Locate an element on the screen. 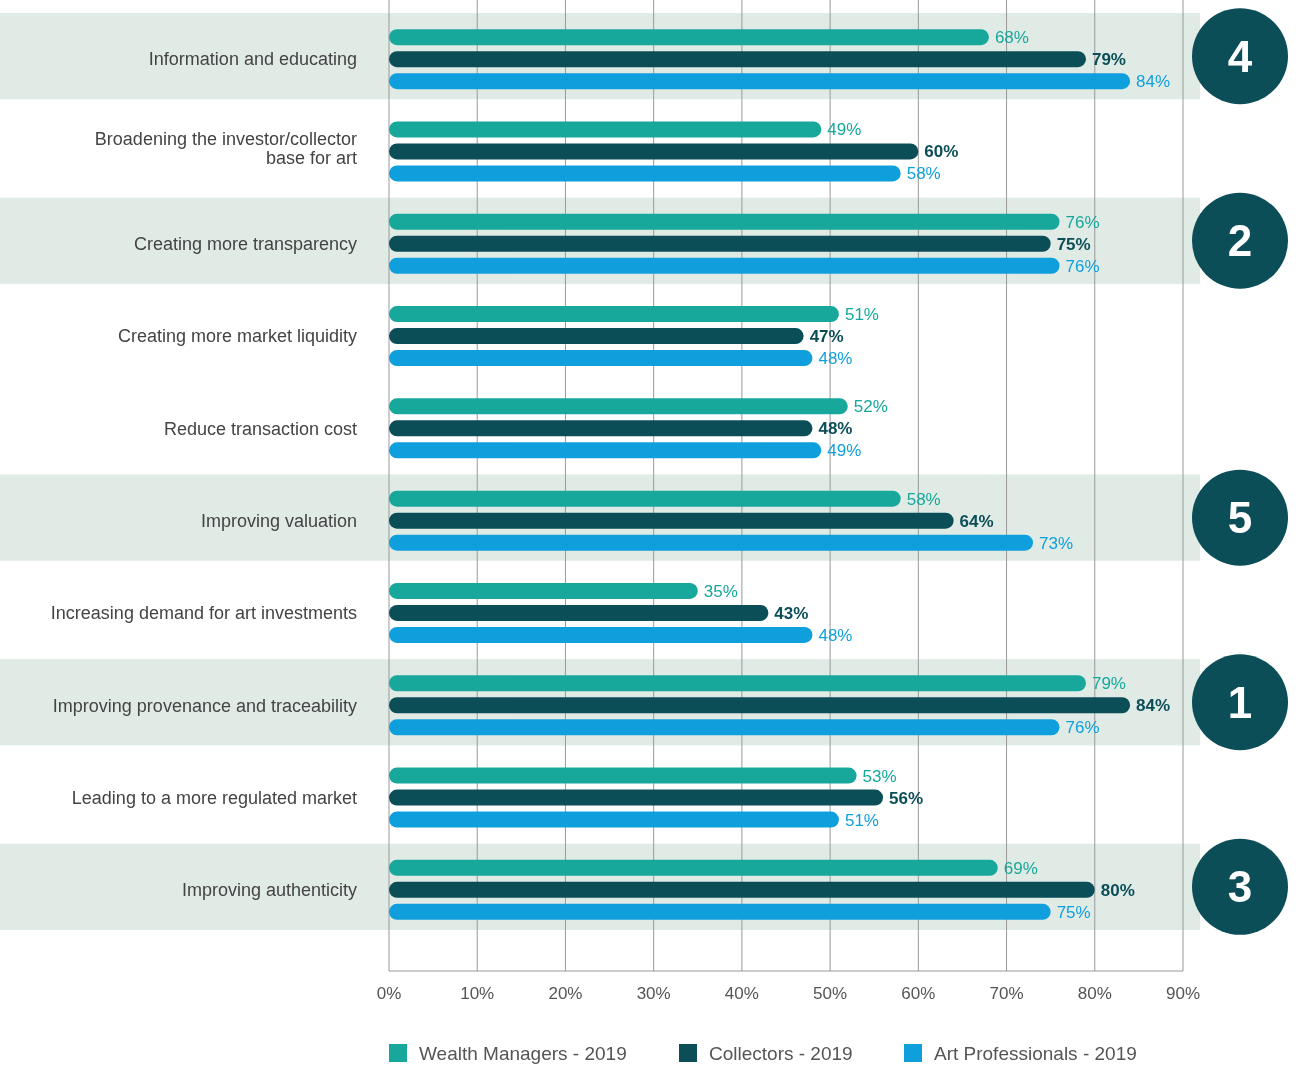  legend-label: Collectors - 2019 is located at coordinates (781, 1053).